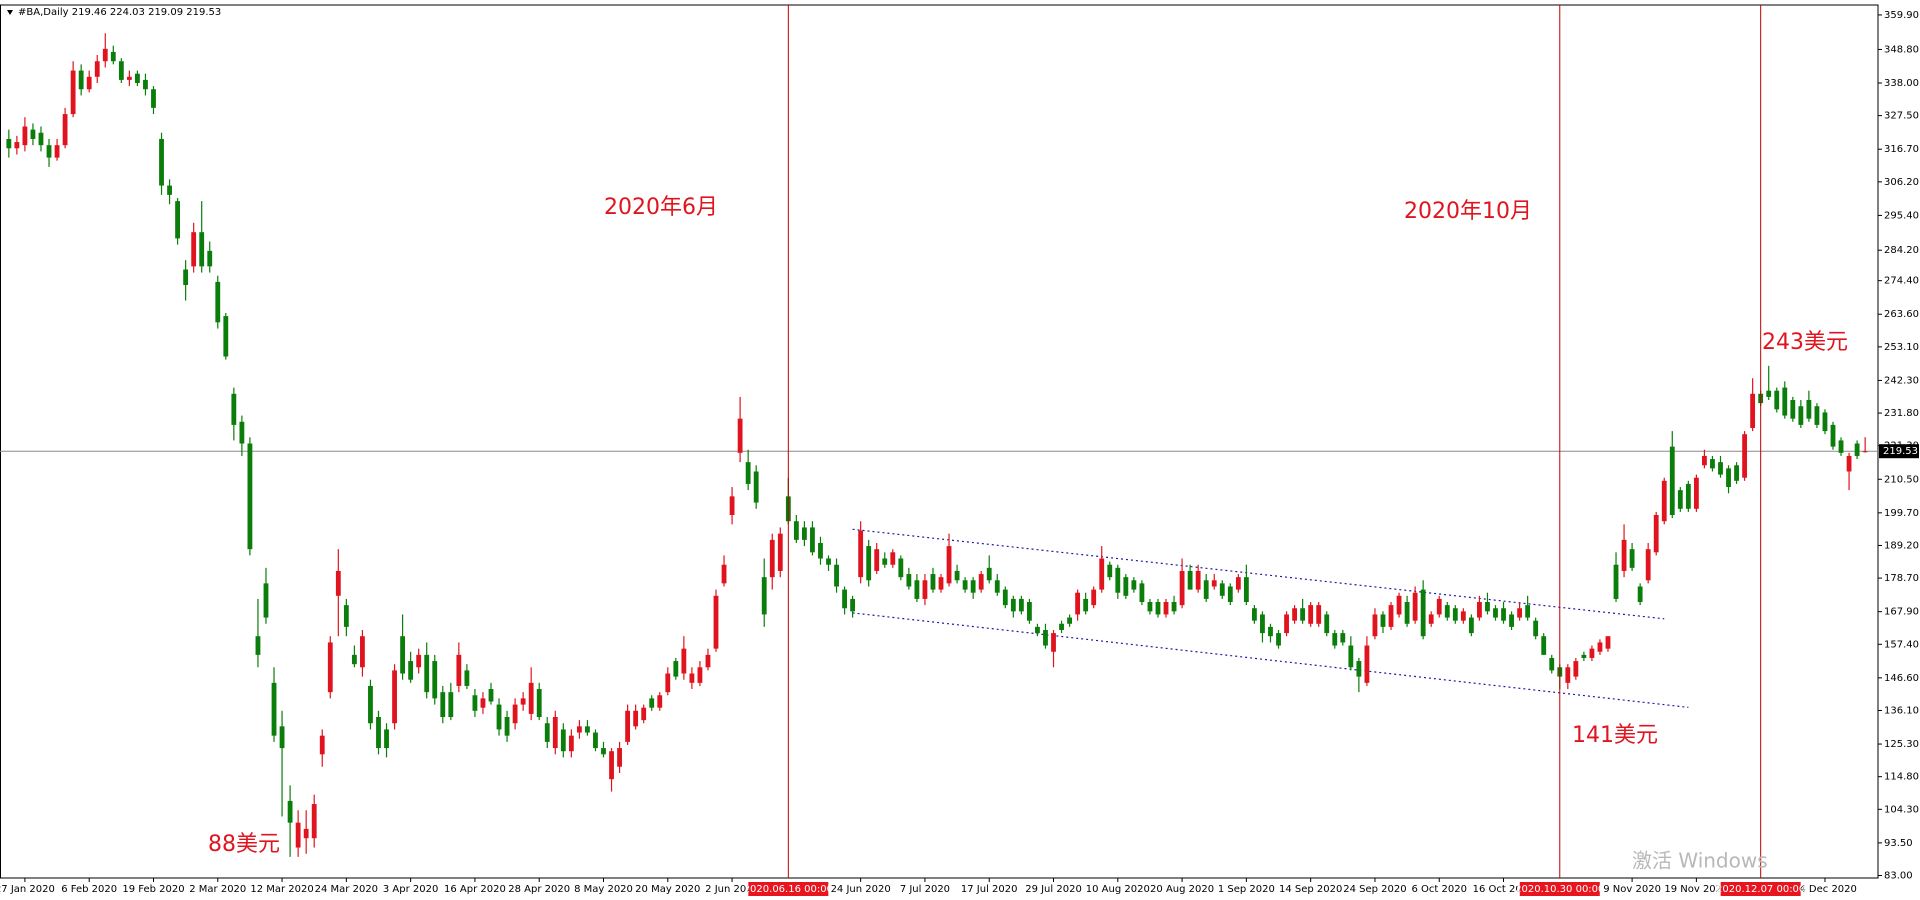  What do you see at coordinates (1901, 777) in the screenshot?
I see `y-tick-label: 114.80` at bounding box center [1901, 777].